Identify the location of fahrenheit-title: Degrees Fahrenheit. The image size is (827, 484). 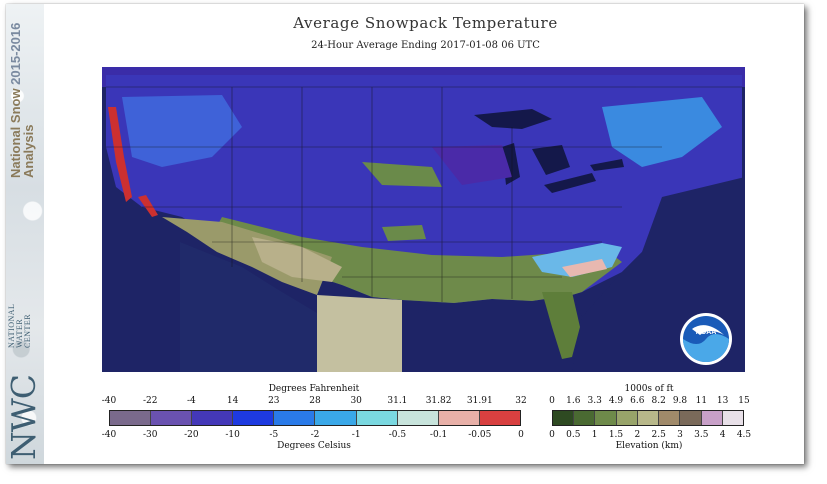
(314, 389).